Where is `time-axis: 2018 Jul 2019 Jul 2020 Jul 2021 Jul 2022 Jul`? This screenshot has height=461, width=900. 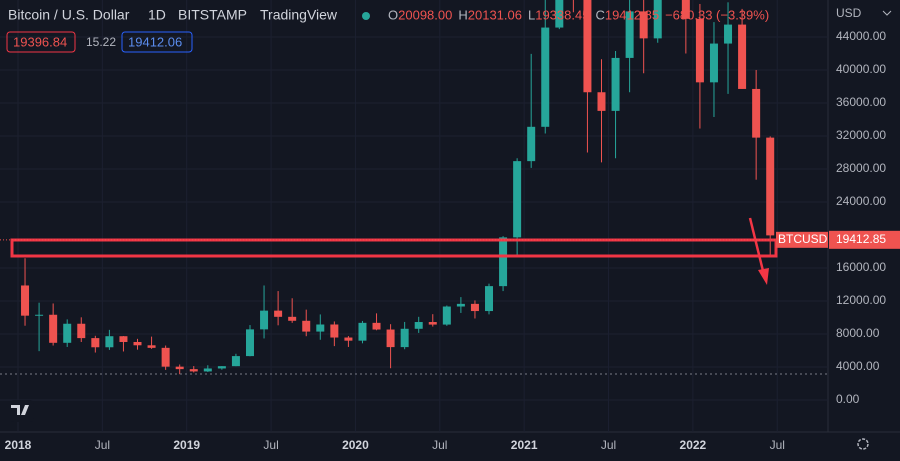 time-axis: 2018 Jul 2019 Jul 2020 Jul 2021 Jul 2022 Jul is located at coordinates (395, 445).